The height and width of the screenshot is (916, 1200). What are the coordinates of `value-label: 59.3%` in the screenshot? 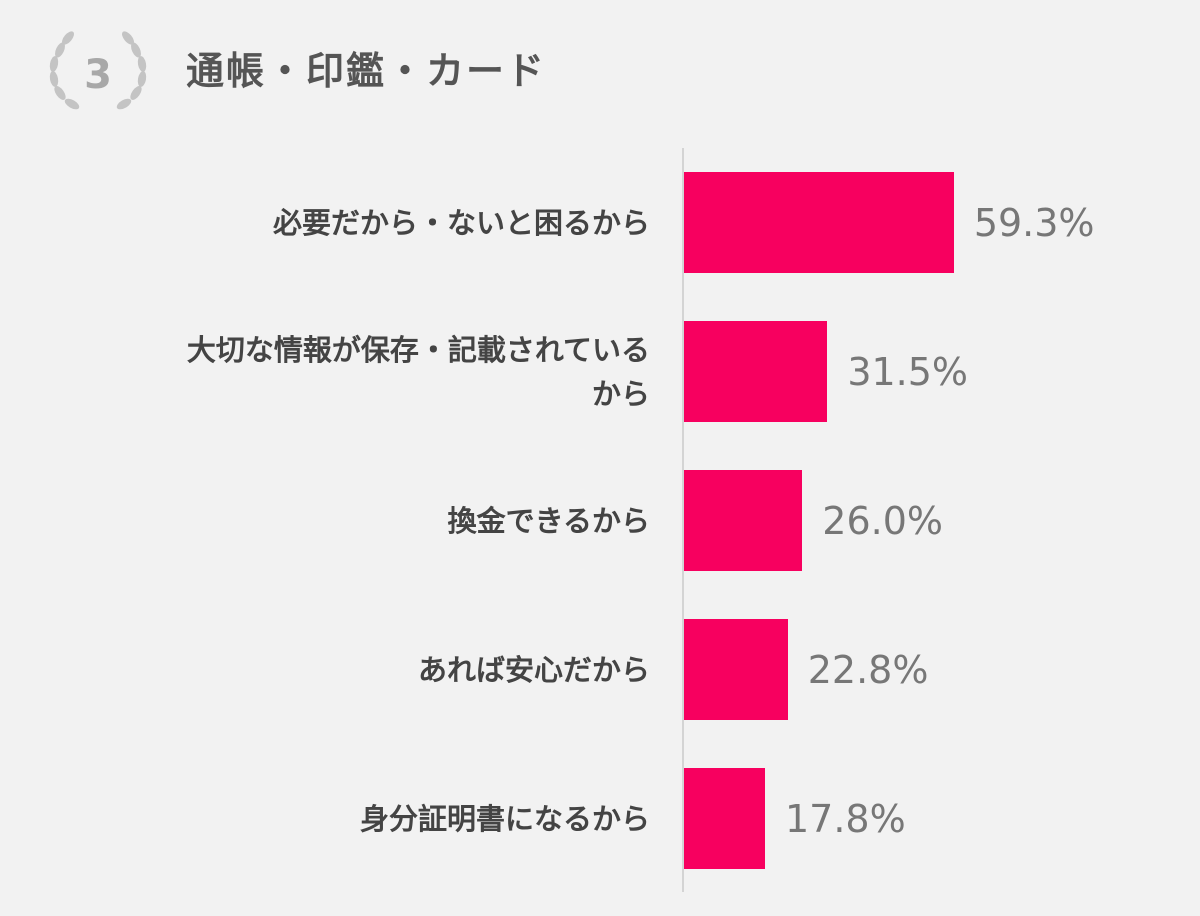 It's located at (1034, 222).